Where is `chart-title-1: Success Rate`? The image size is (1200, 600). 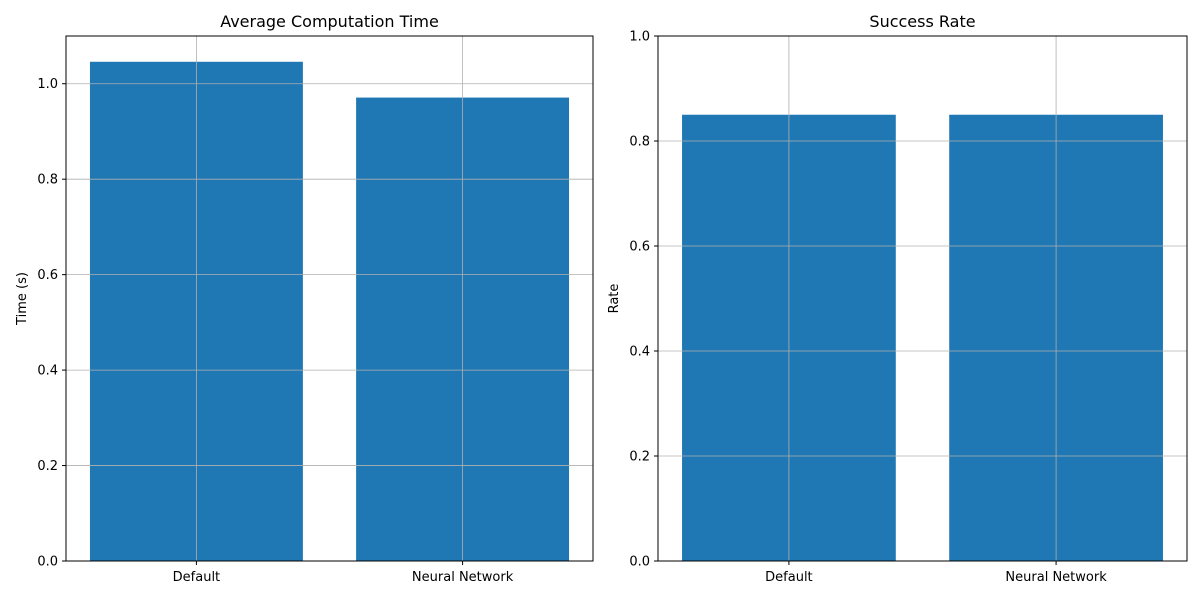 chart-title-1: Success Rate is located at coordinates (922, 21).